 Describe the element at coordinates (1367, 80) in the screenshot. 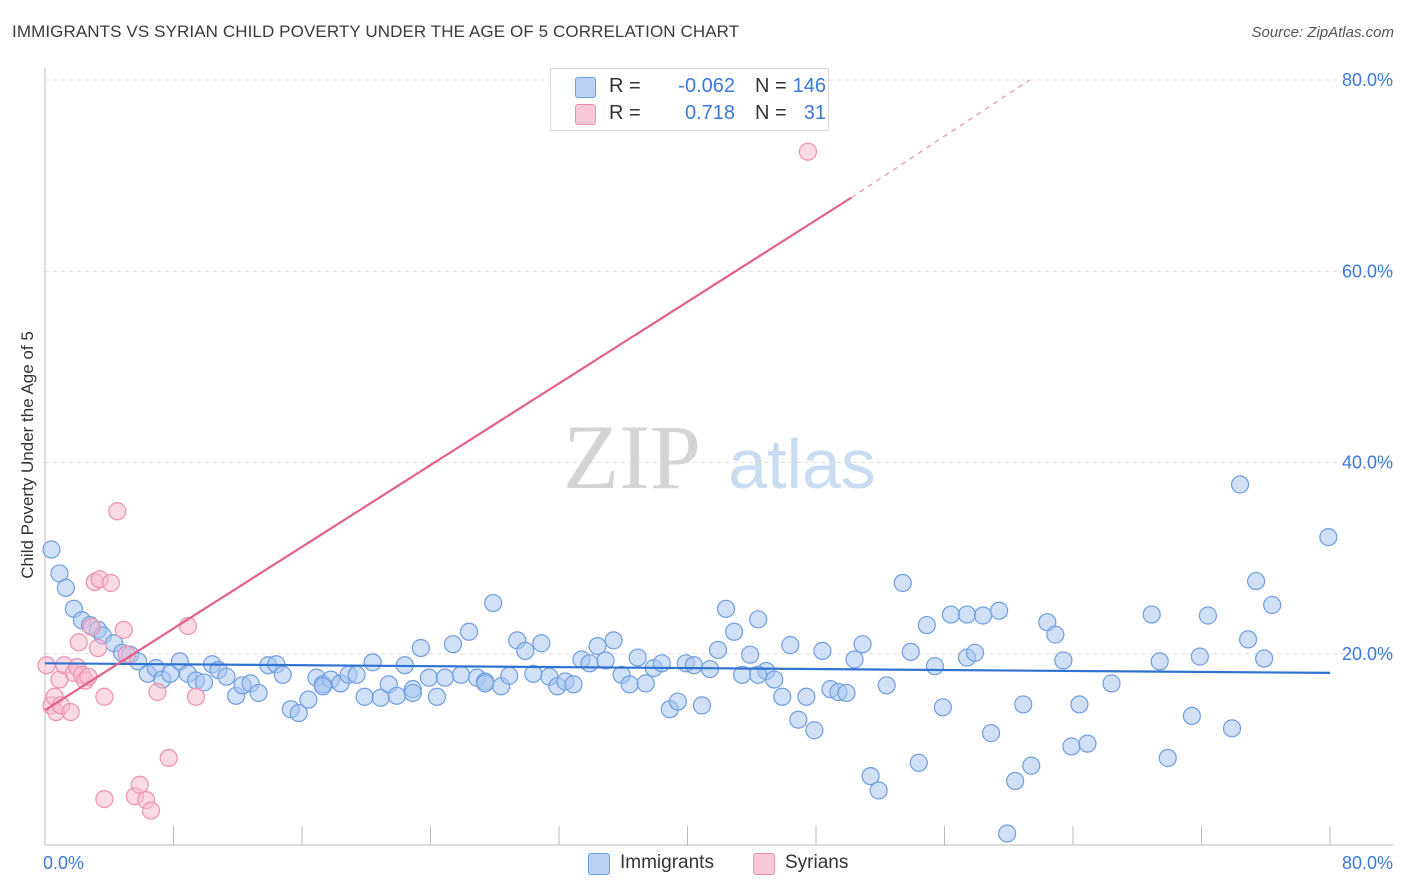

I see `y-tick-label: 80.0%` at that location.